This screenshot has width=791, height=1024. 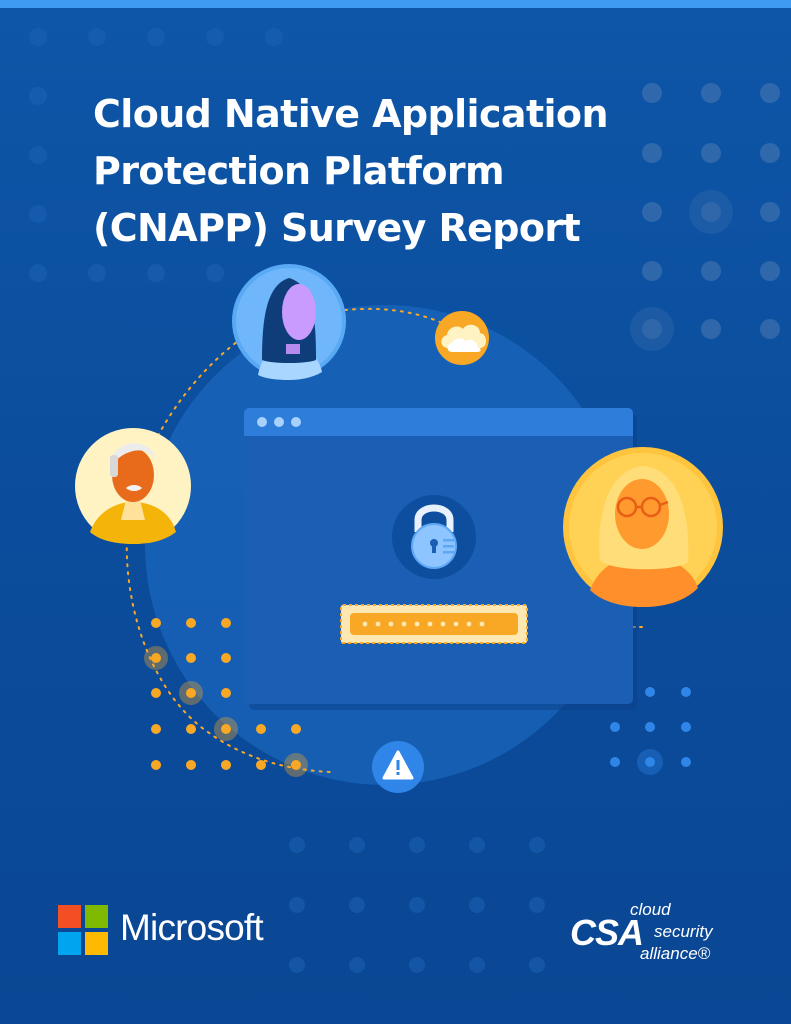 I want to click on csa-letters: CSA, so click(x=607, y=932).